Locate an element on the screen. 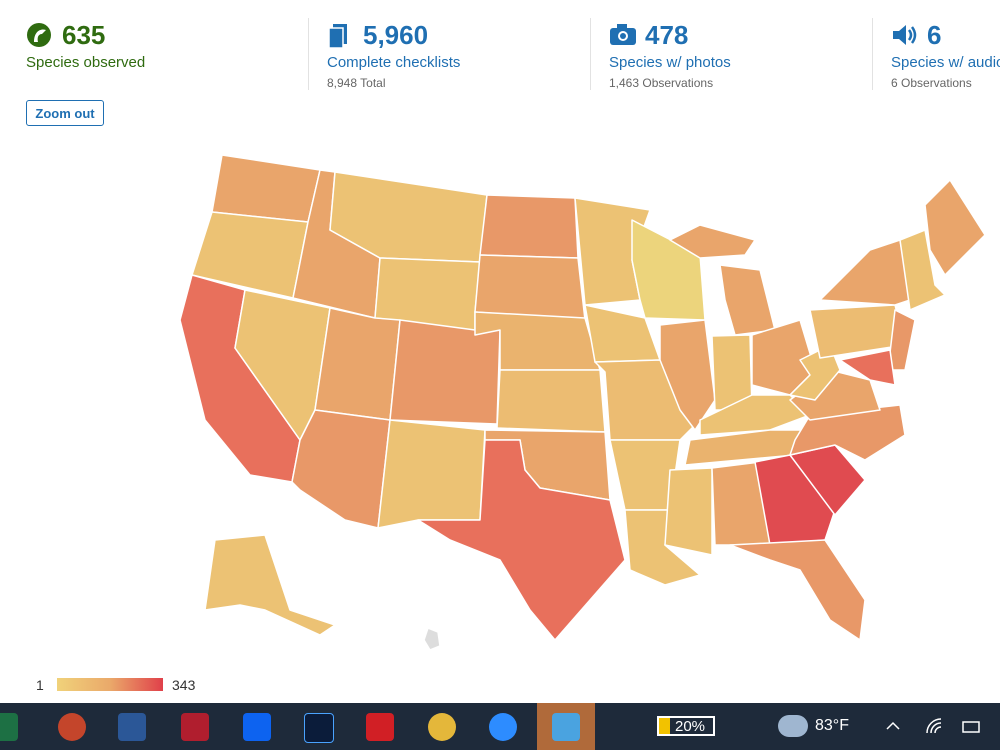 The image size is (1000, 750). stat-sub: 6 Observations is located at coordinates (931, 83).